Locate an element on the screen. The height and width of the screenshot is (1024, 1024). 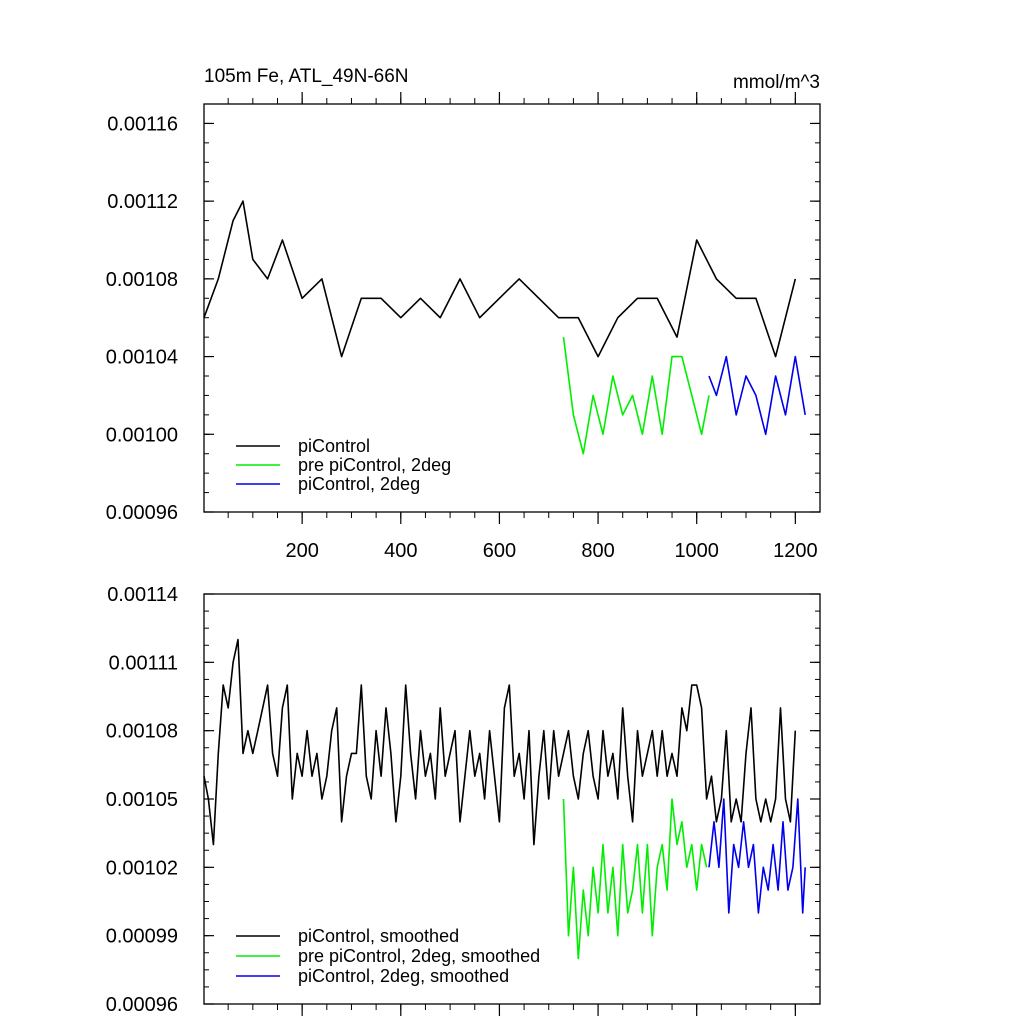
smoothed-ytick-label-0: 0.00096 is located at coordinates (142, 1005).